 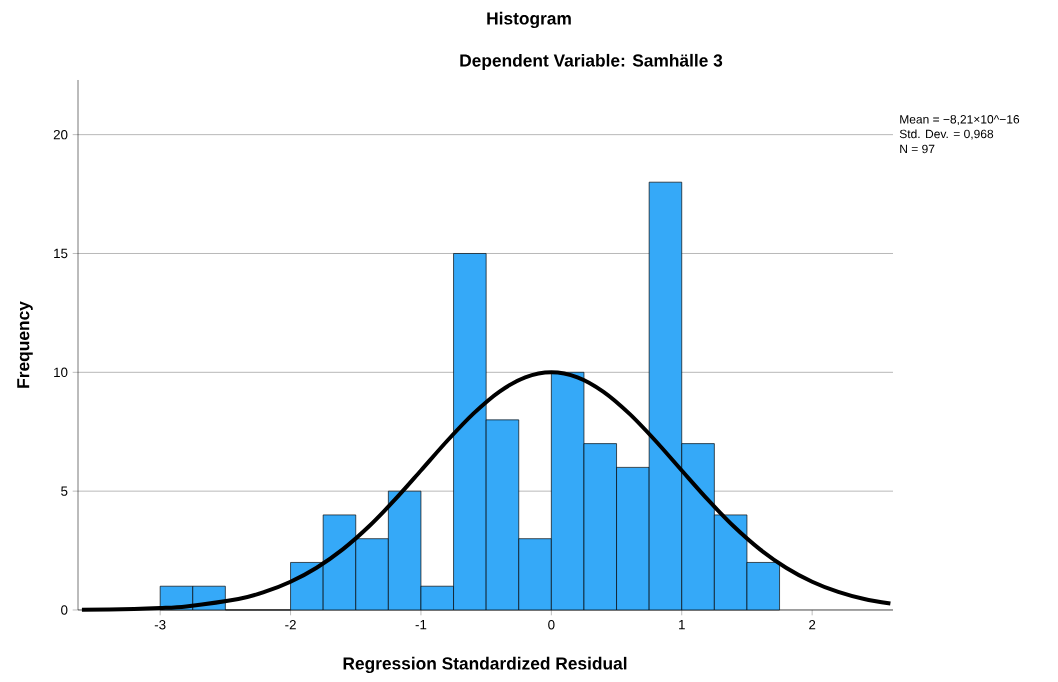 What do you see at coordinates (60, 134) in the screenshot?
I see `y-tick-label: 20` at bounding box center [60, 134].